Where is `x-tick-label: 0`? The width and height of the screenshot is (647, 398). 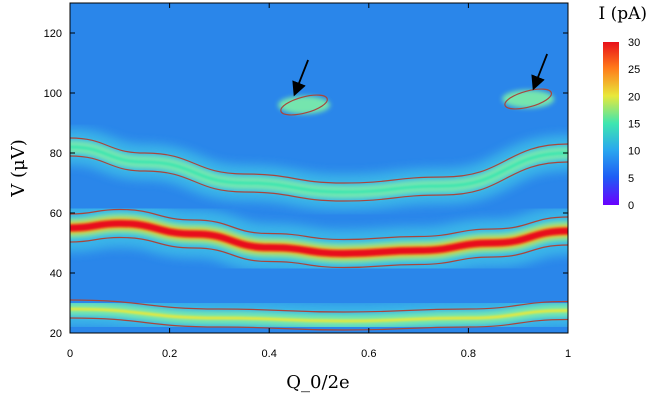 x-tick-label: 0 is located at coordinates (70, 354).